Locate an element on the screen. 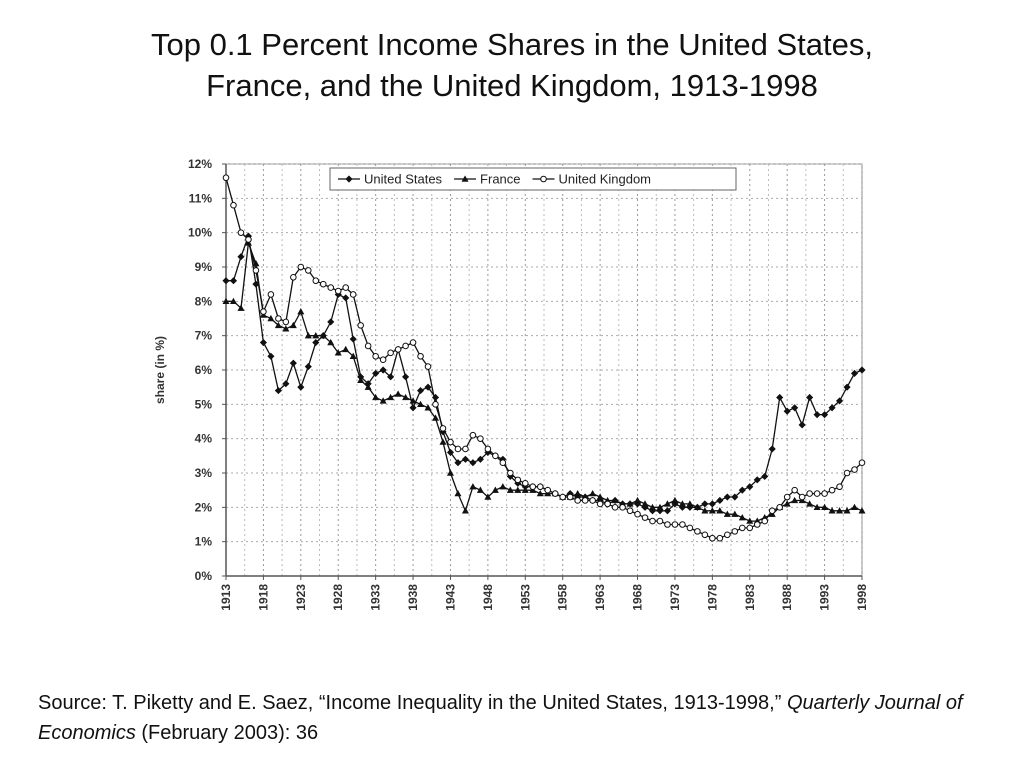 The width and height of the screenshot is (1024, 768). y-tick-label: 5% is located at coordinates (204, 404).